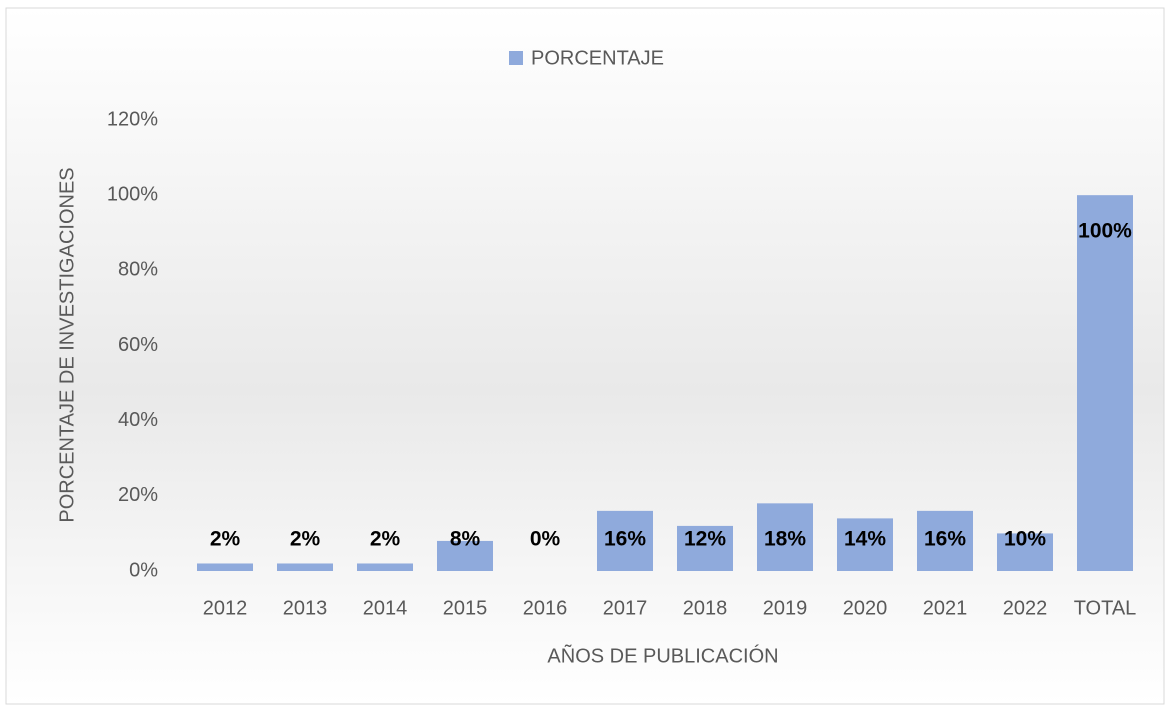 The height and width of the screenshot is (707, 1169). I want to click on x-tick-label: 2015, so click(465, 608).